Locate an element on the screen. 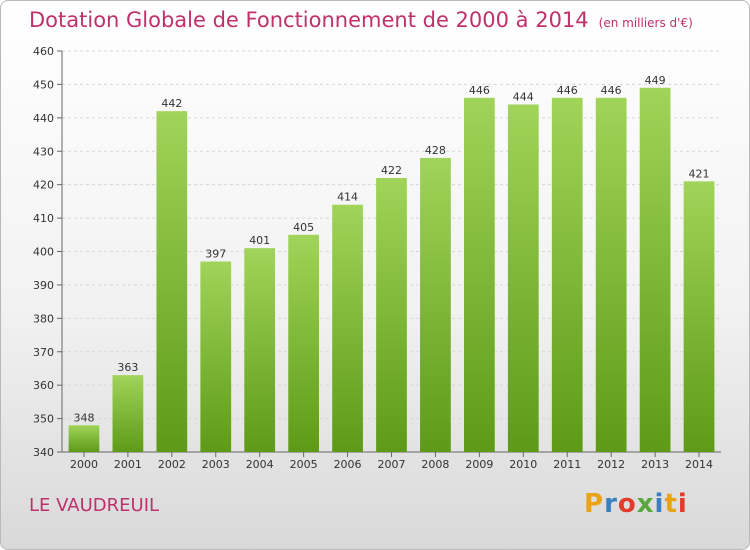  commune-name: LE VAUDREUIL is located at coordinates (94, 505).